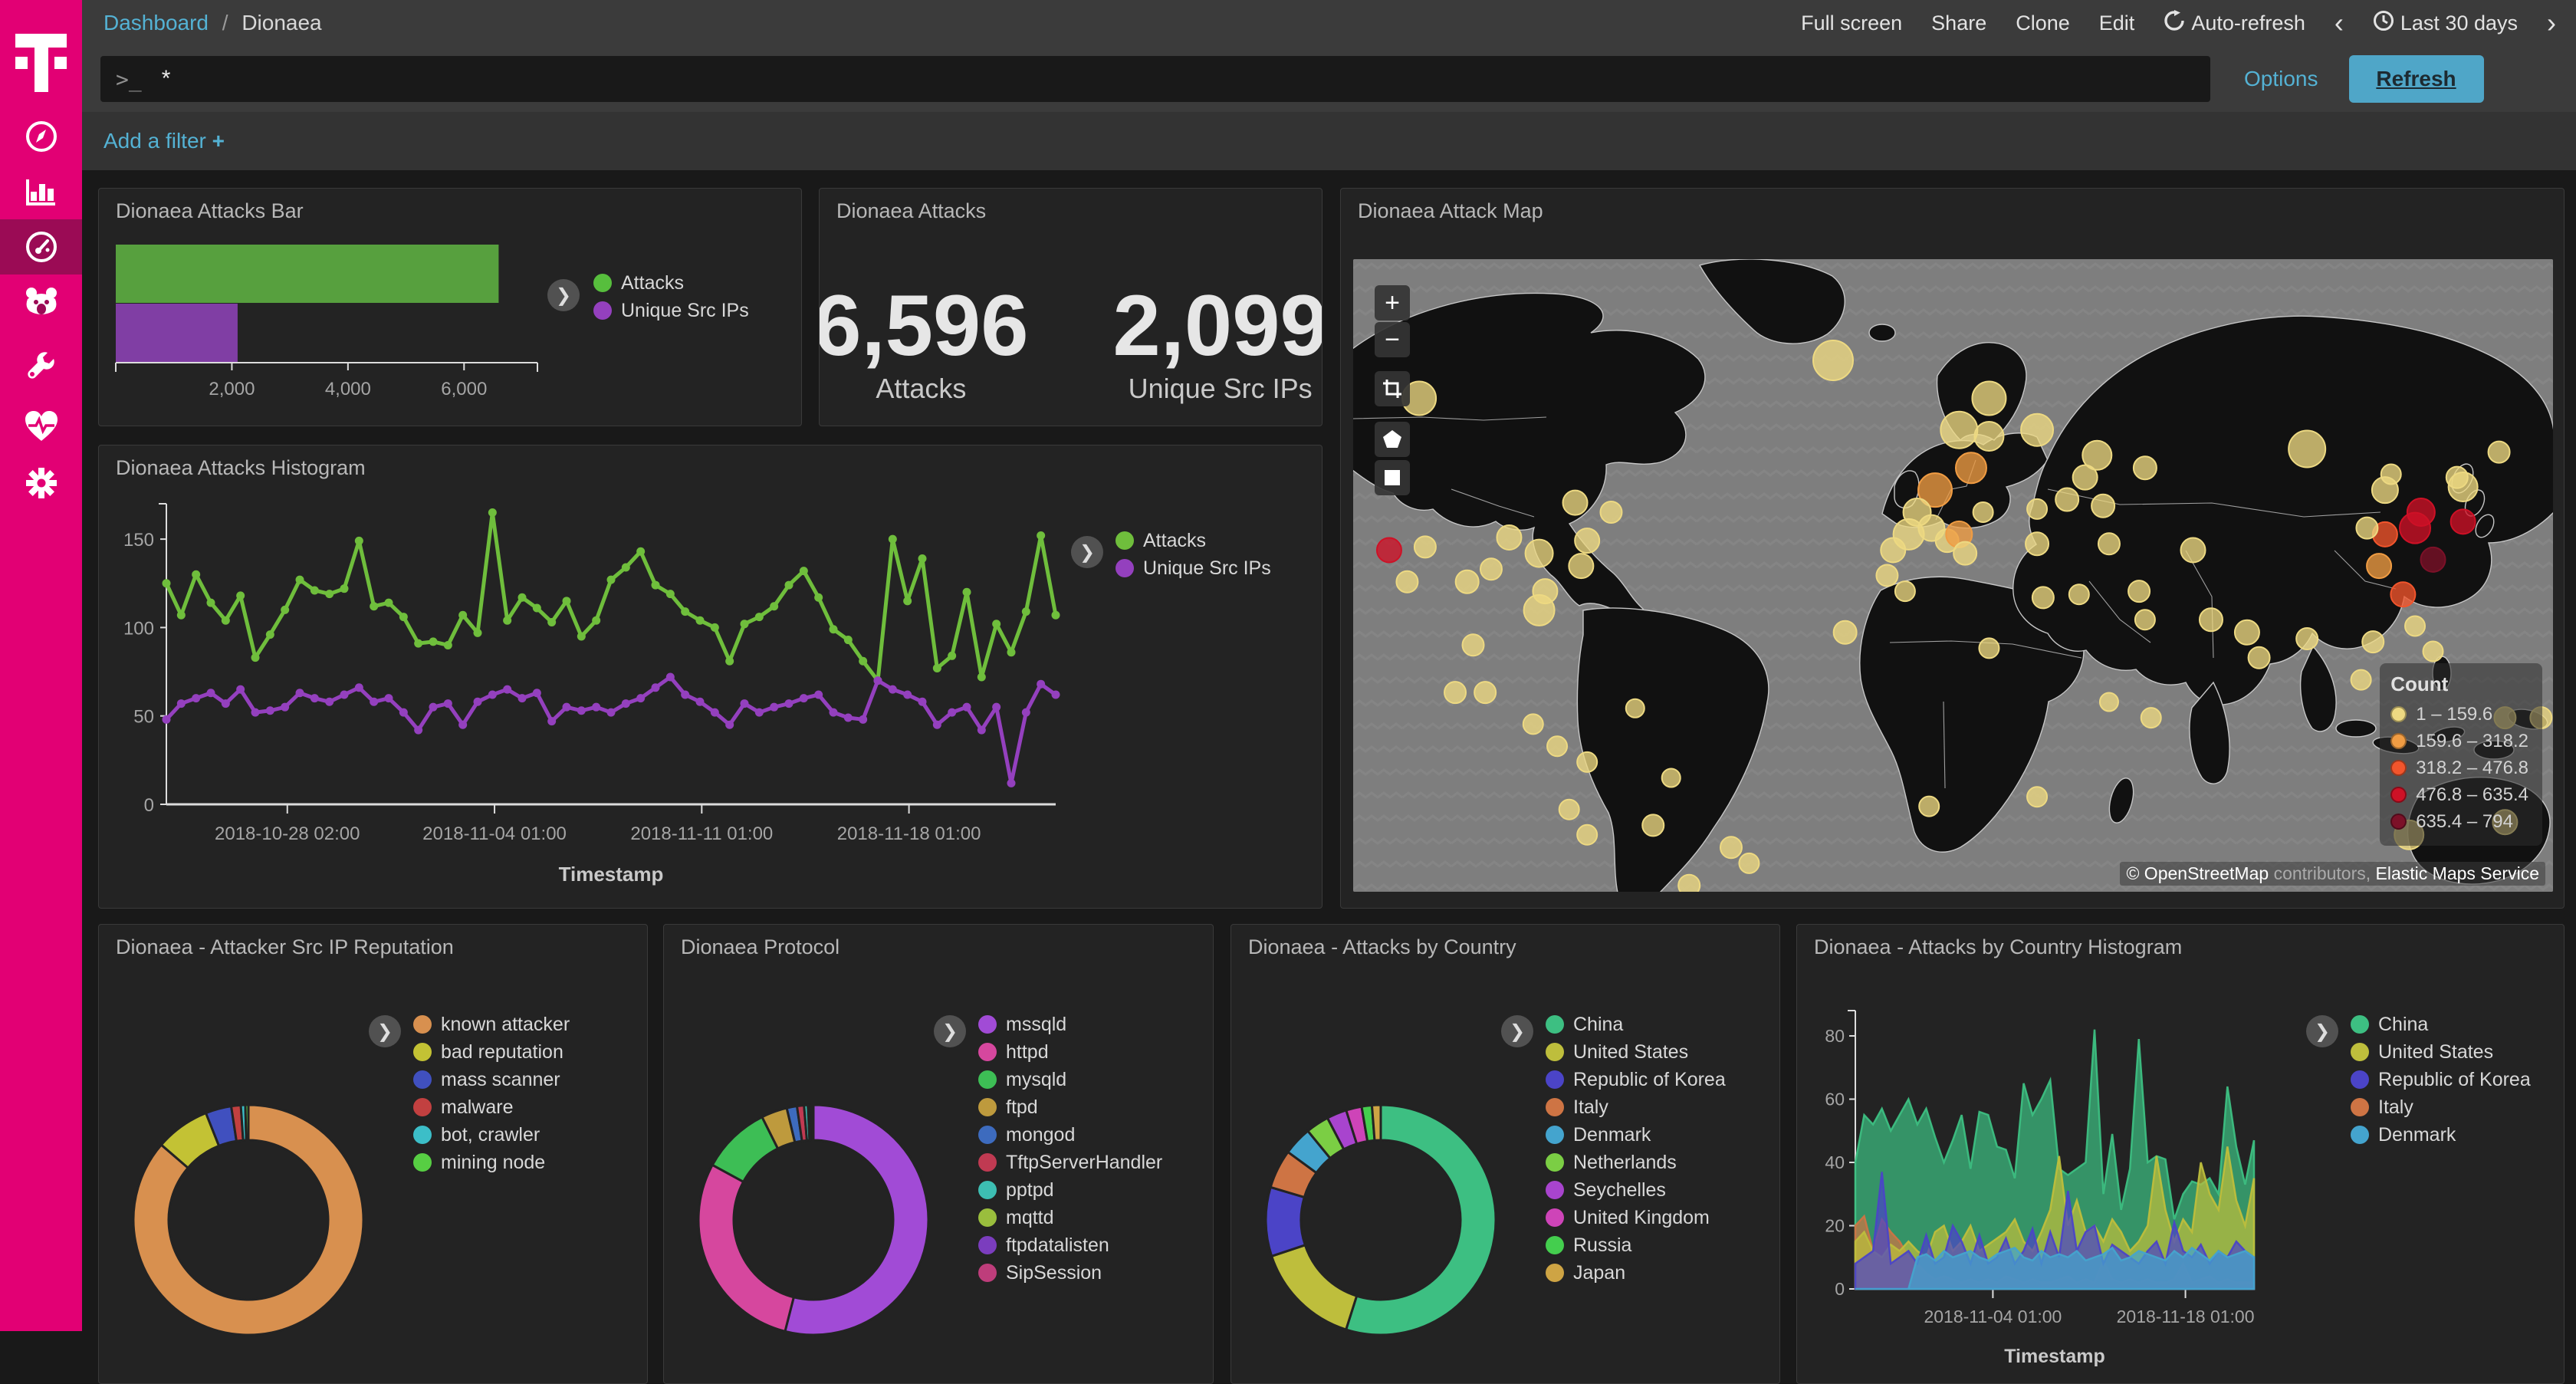 This screenshot has height=1384, width=2576. I want to click on bar-Unique Src IPs, so click(177, 333).